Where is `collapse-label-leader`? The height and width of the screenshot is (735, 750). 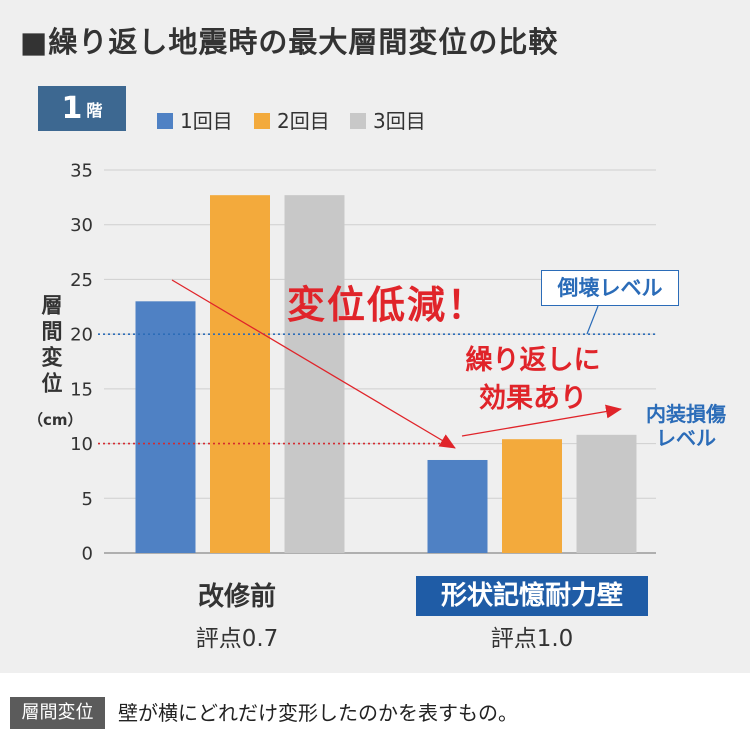 collapse-label-leader is located at coordinates (592, 320).